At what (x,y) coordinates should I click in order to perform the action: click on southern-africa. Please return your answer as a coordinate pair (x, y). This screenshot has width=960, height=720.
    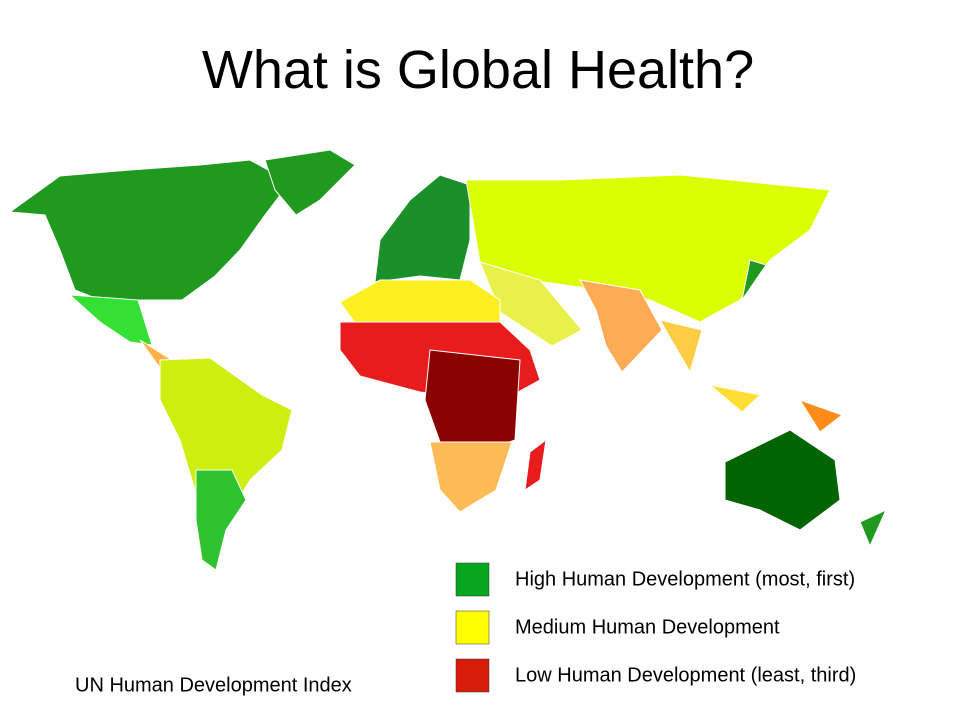
    Looking at the image, I should click on (471, 477).